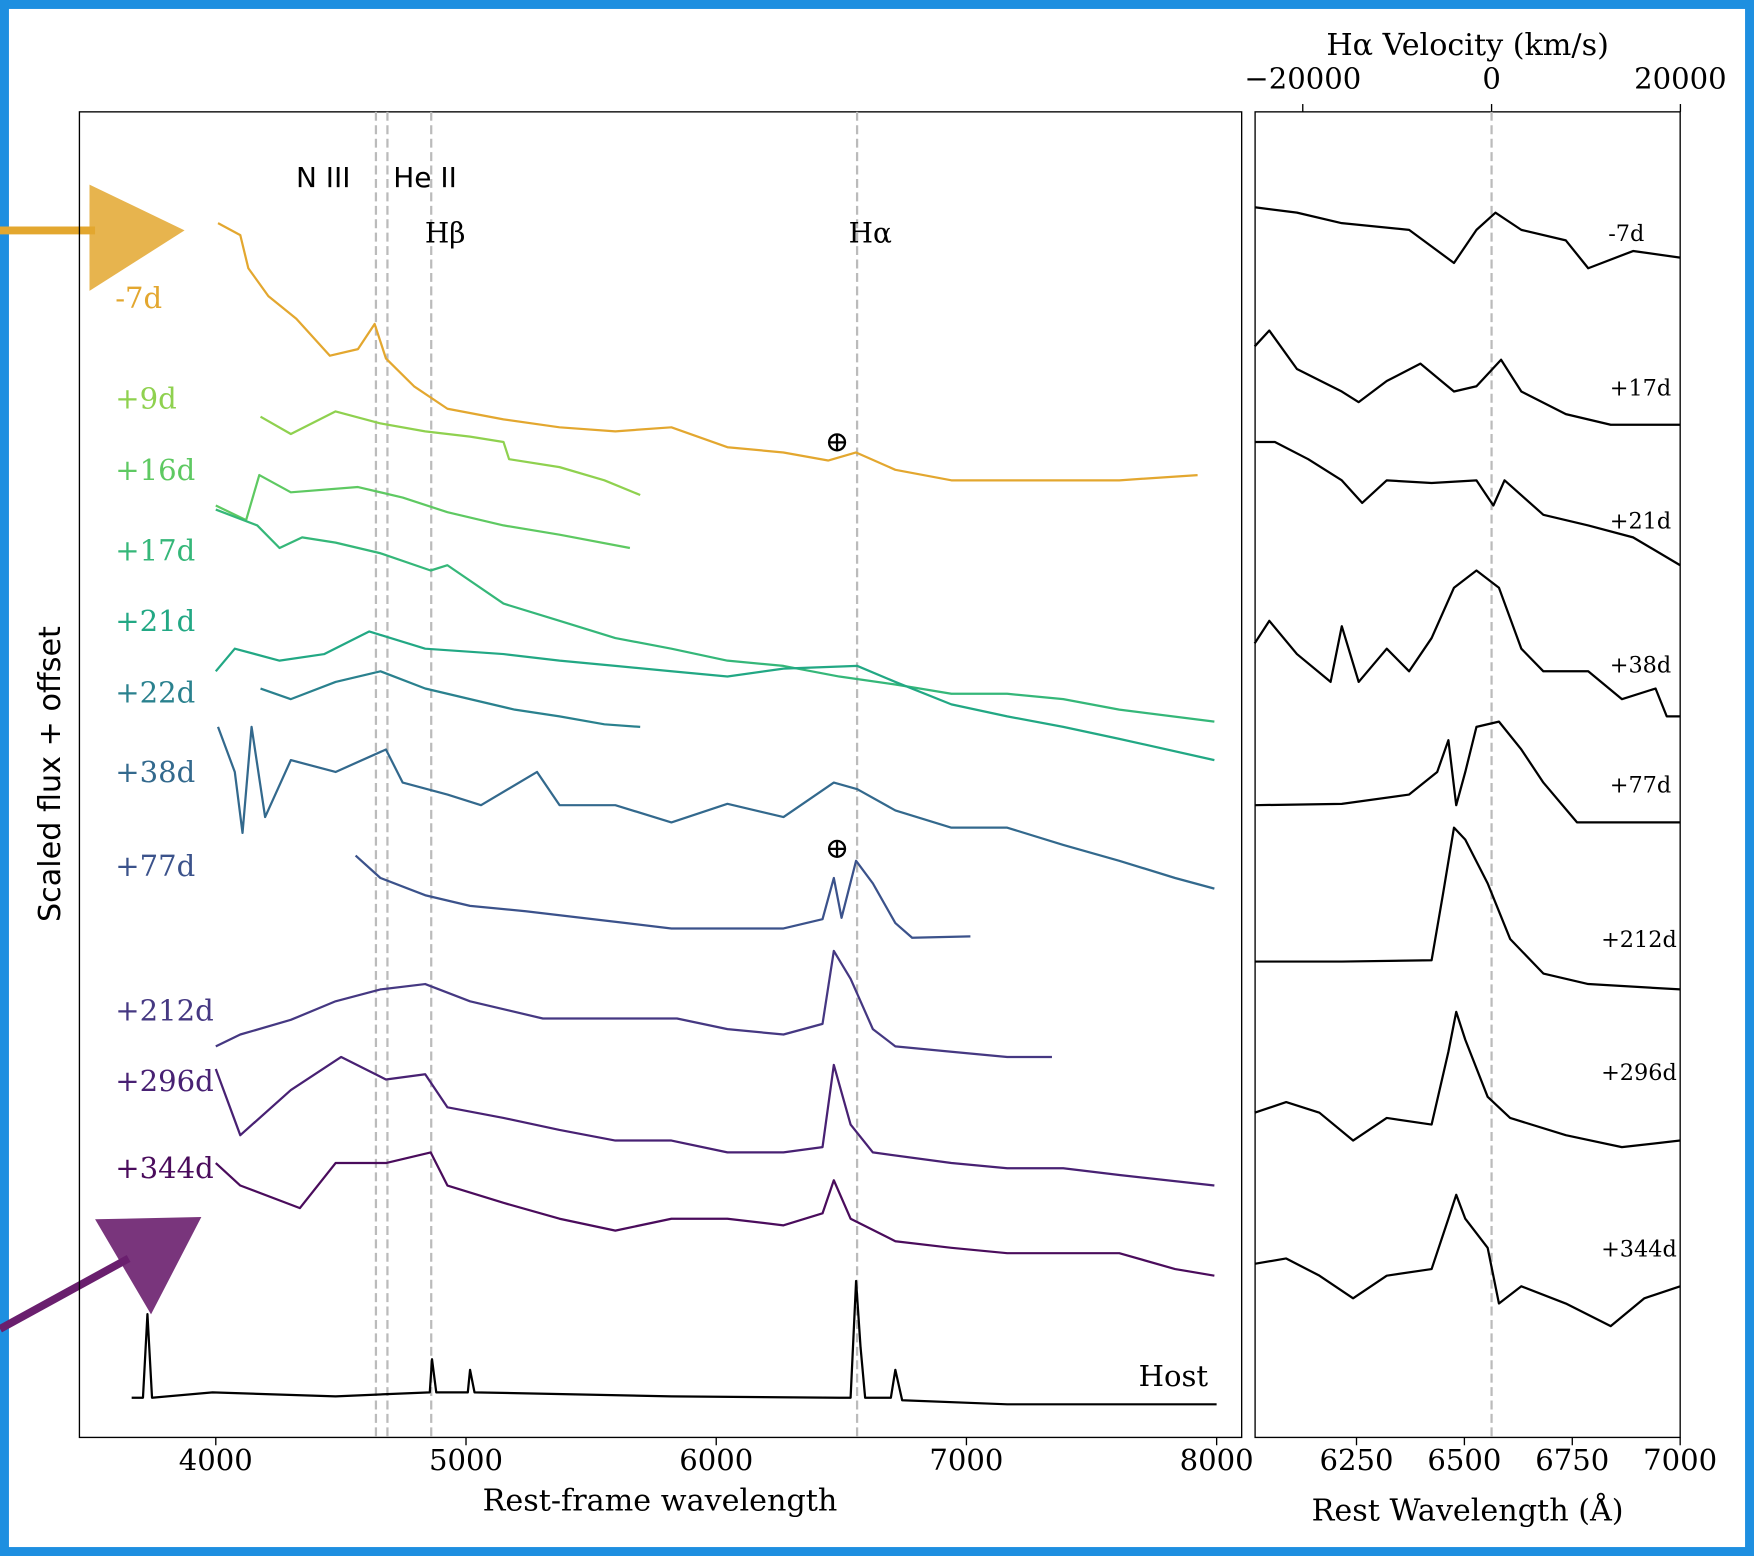 The width and height of the screenshot is (1754, 1556). What do you see at coordinates (323, 177) in the screenshot?
I see `line-label: N III` at bounding box center [323, 177].